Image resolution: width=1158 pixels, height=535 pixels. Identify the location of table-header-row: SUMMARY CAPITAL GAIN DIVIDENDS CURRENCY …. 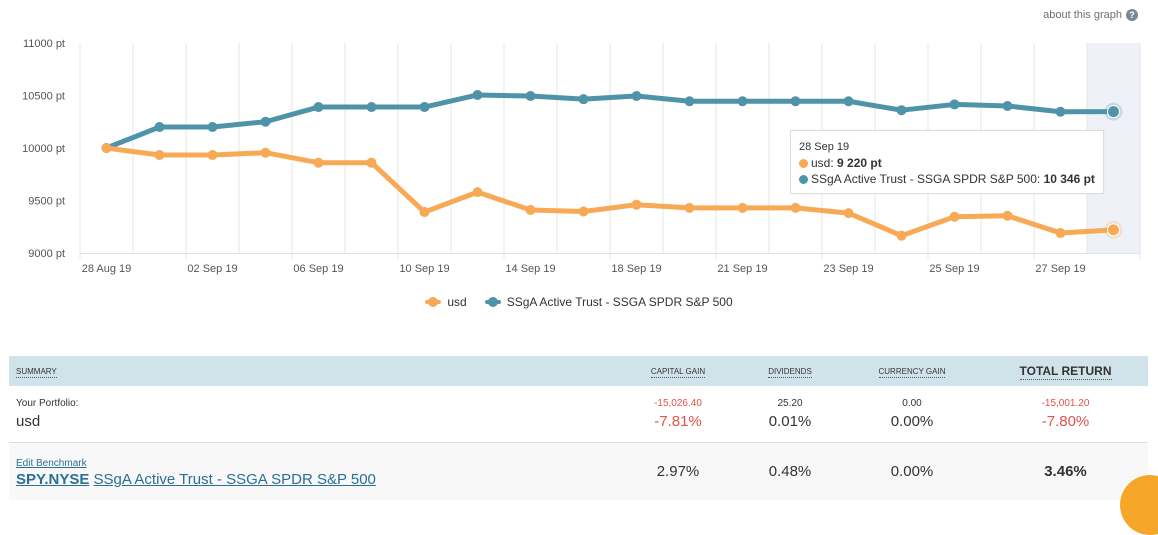
(578, 371).